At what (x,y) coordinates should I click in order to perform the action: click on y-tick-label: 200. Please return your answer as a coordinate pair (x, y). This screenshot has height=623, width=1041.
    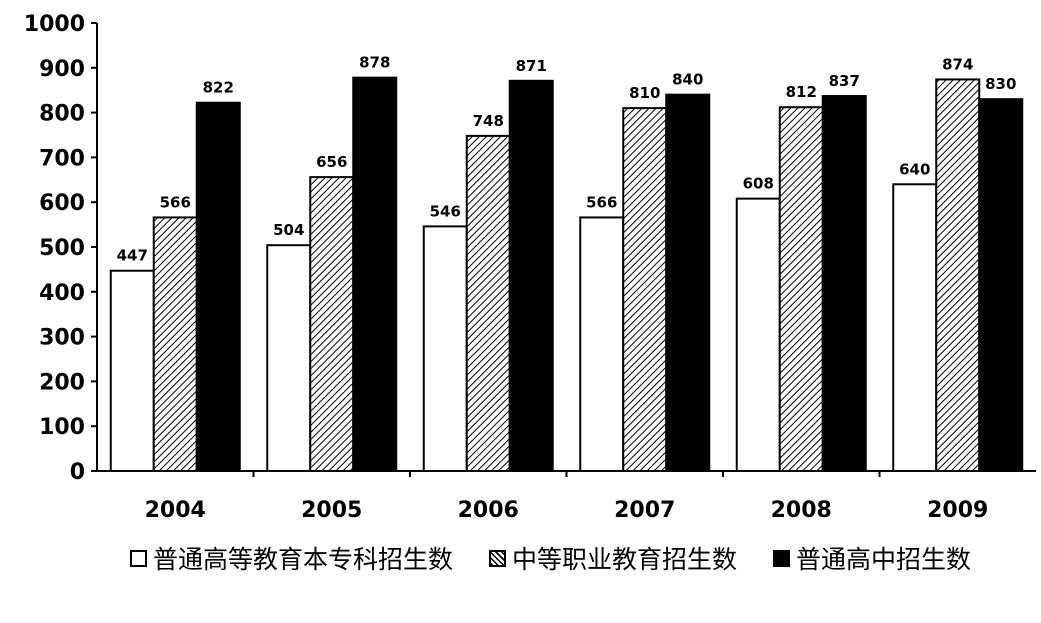
    Looking at the image, I should click on (62, 382).